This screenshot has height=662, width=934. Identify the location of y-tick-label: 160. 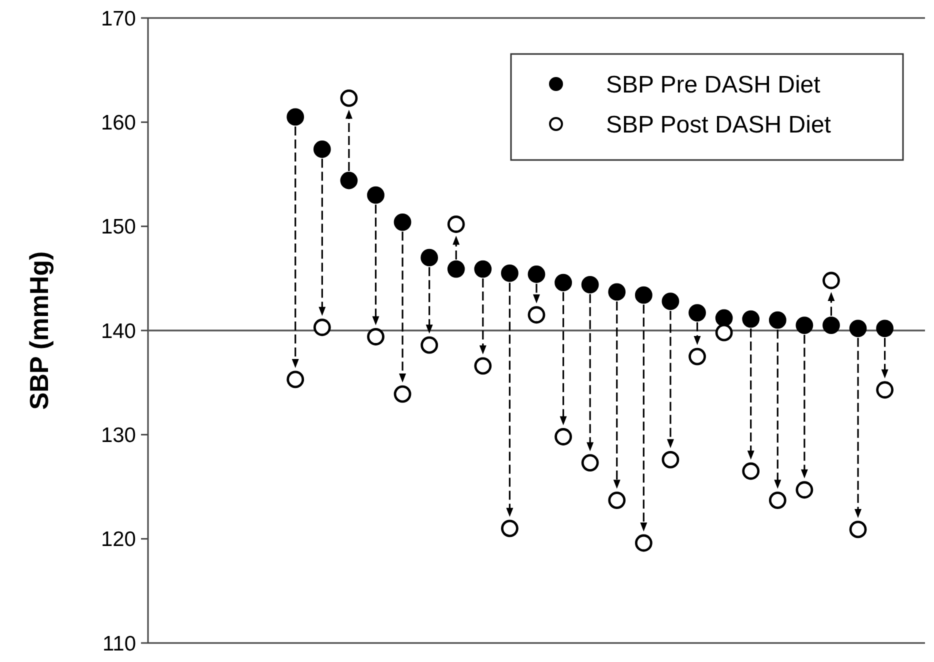
(118, 123).